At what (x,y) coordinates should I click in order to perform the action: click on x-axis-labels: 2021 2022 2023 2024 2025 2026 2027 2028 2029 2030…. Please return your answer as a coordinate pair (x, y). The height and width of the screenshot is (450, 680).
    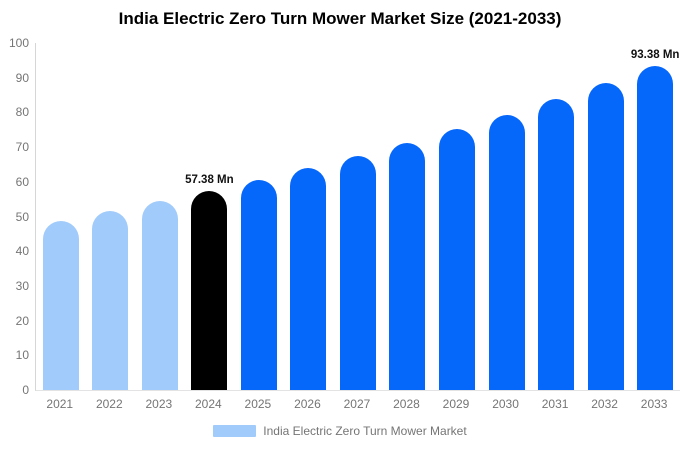
    Looking at the image, I should click on (357, 404).